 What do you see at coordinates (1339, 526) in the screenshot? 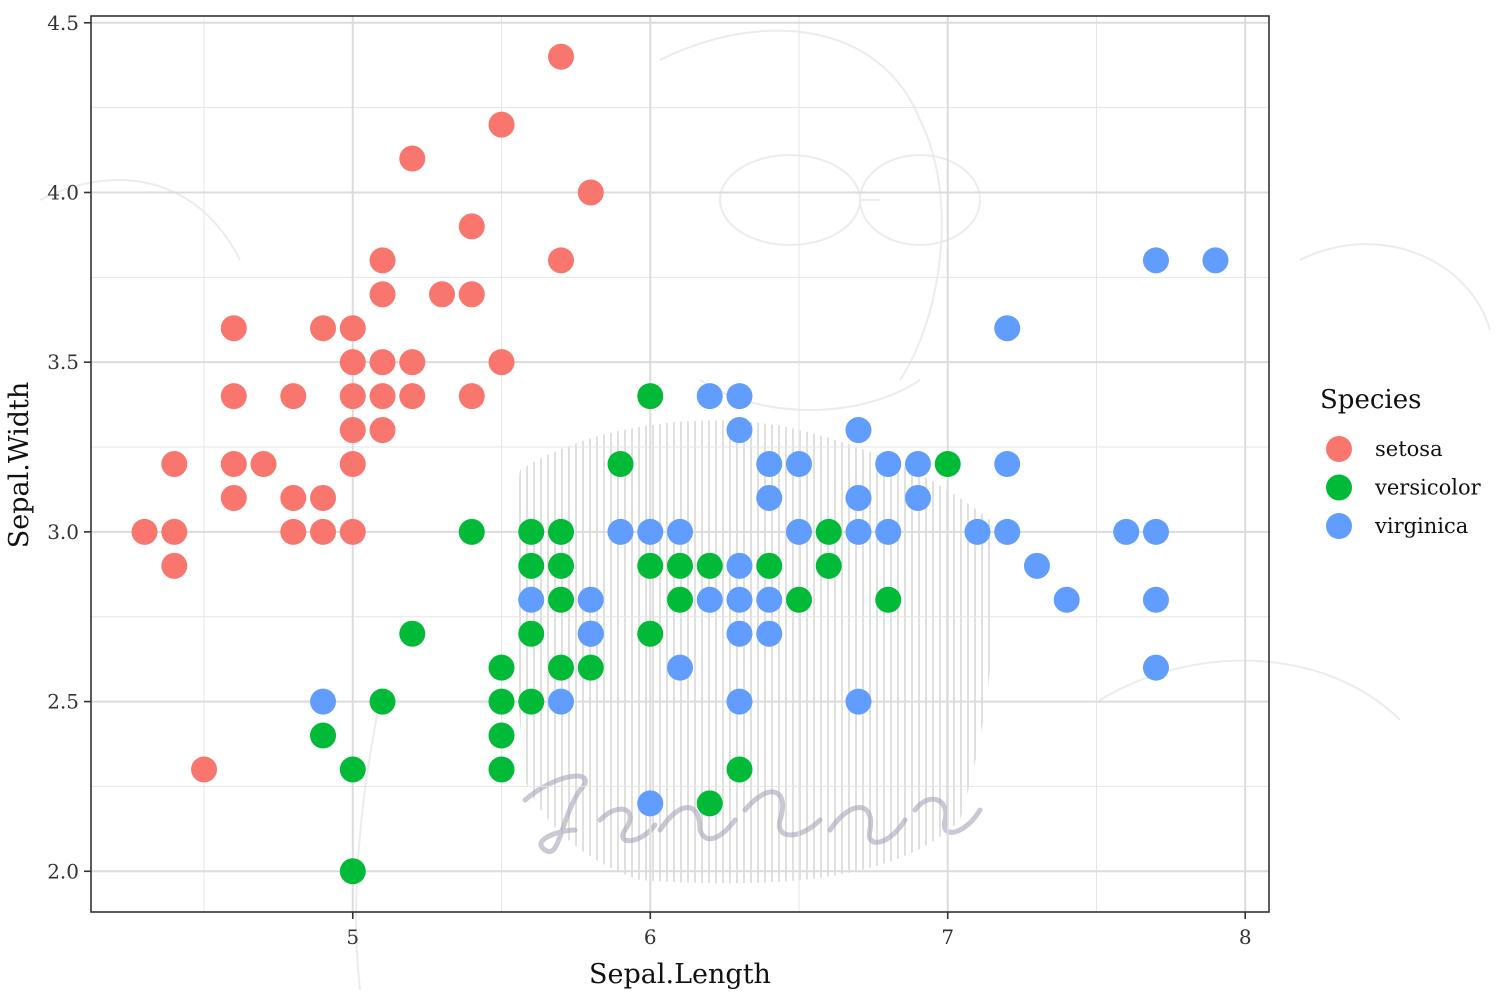
I see `legend-key-virginica` at bounding box center [1339, 526].